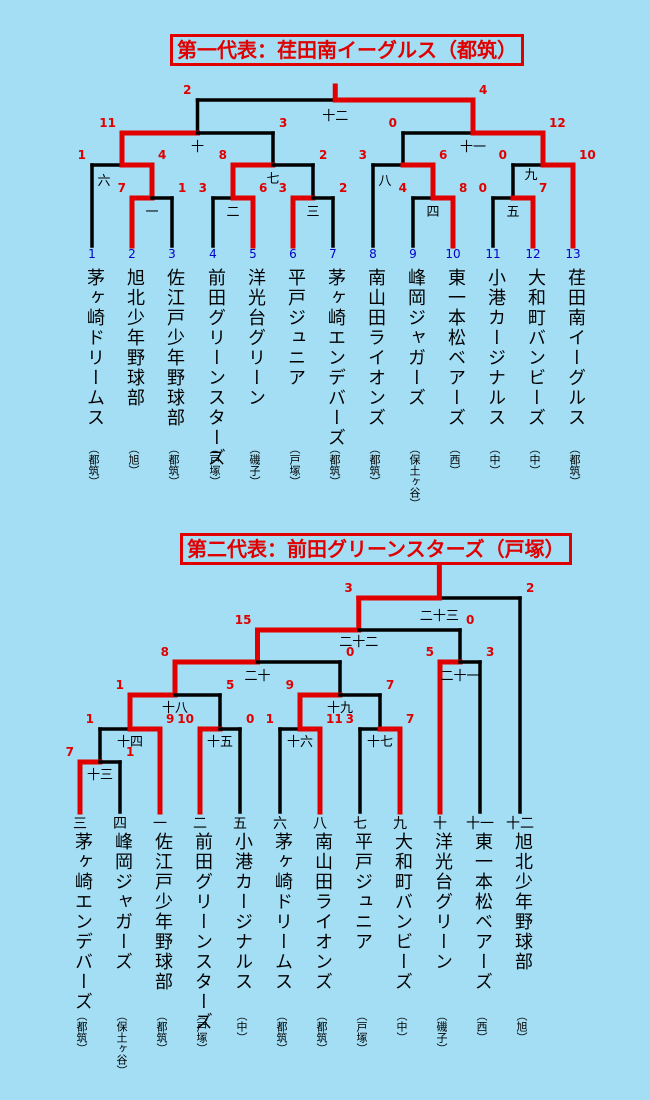  Describe the element at coordinates (512, 212) in the screenshot. I see `match-number-label: 五` at that location.